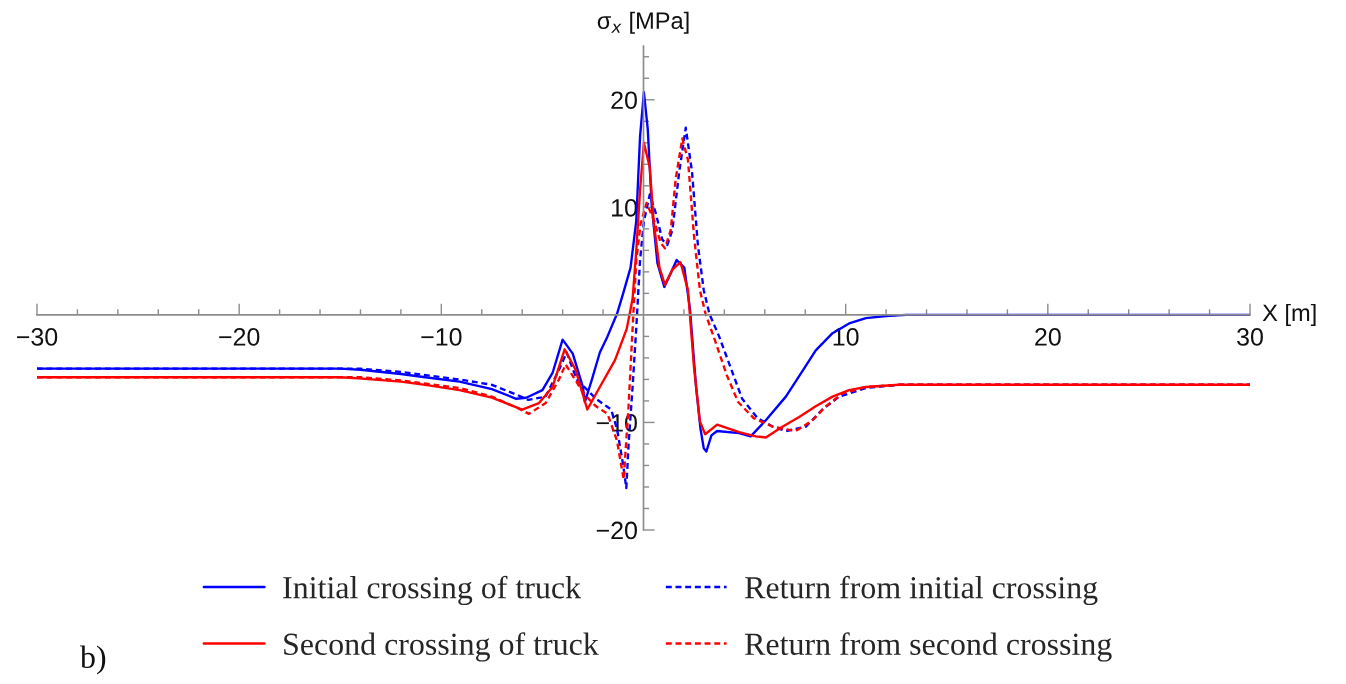 Image resolution: width=1346 pixels, height=684 pixels. I want to click on legend-label: Second crossing of truck, so click(441, 647).